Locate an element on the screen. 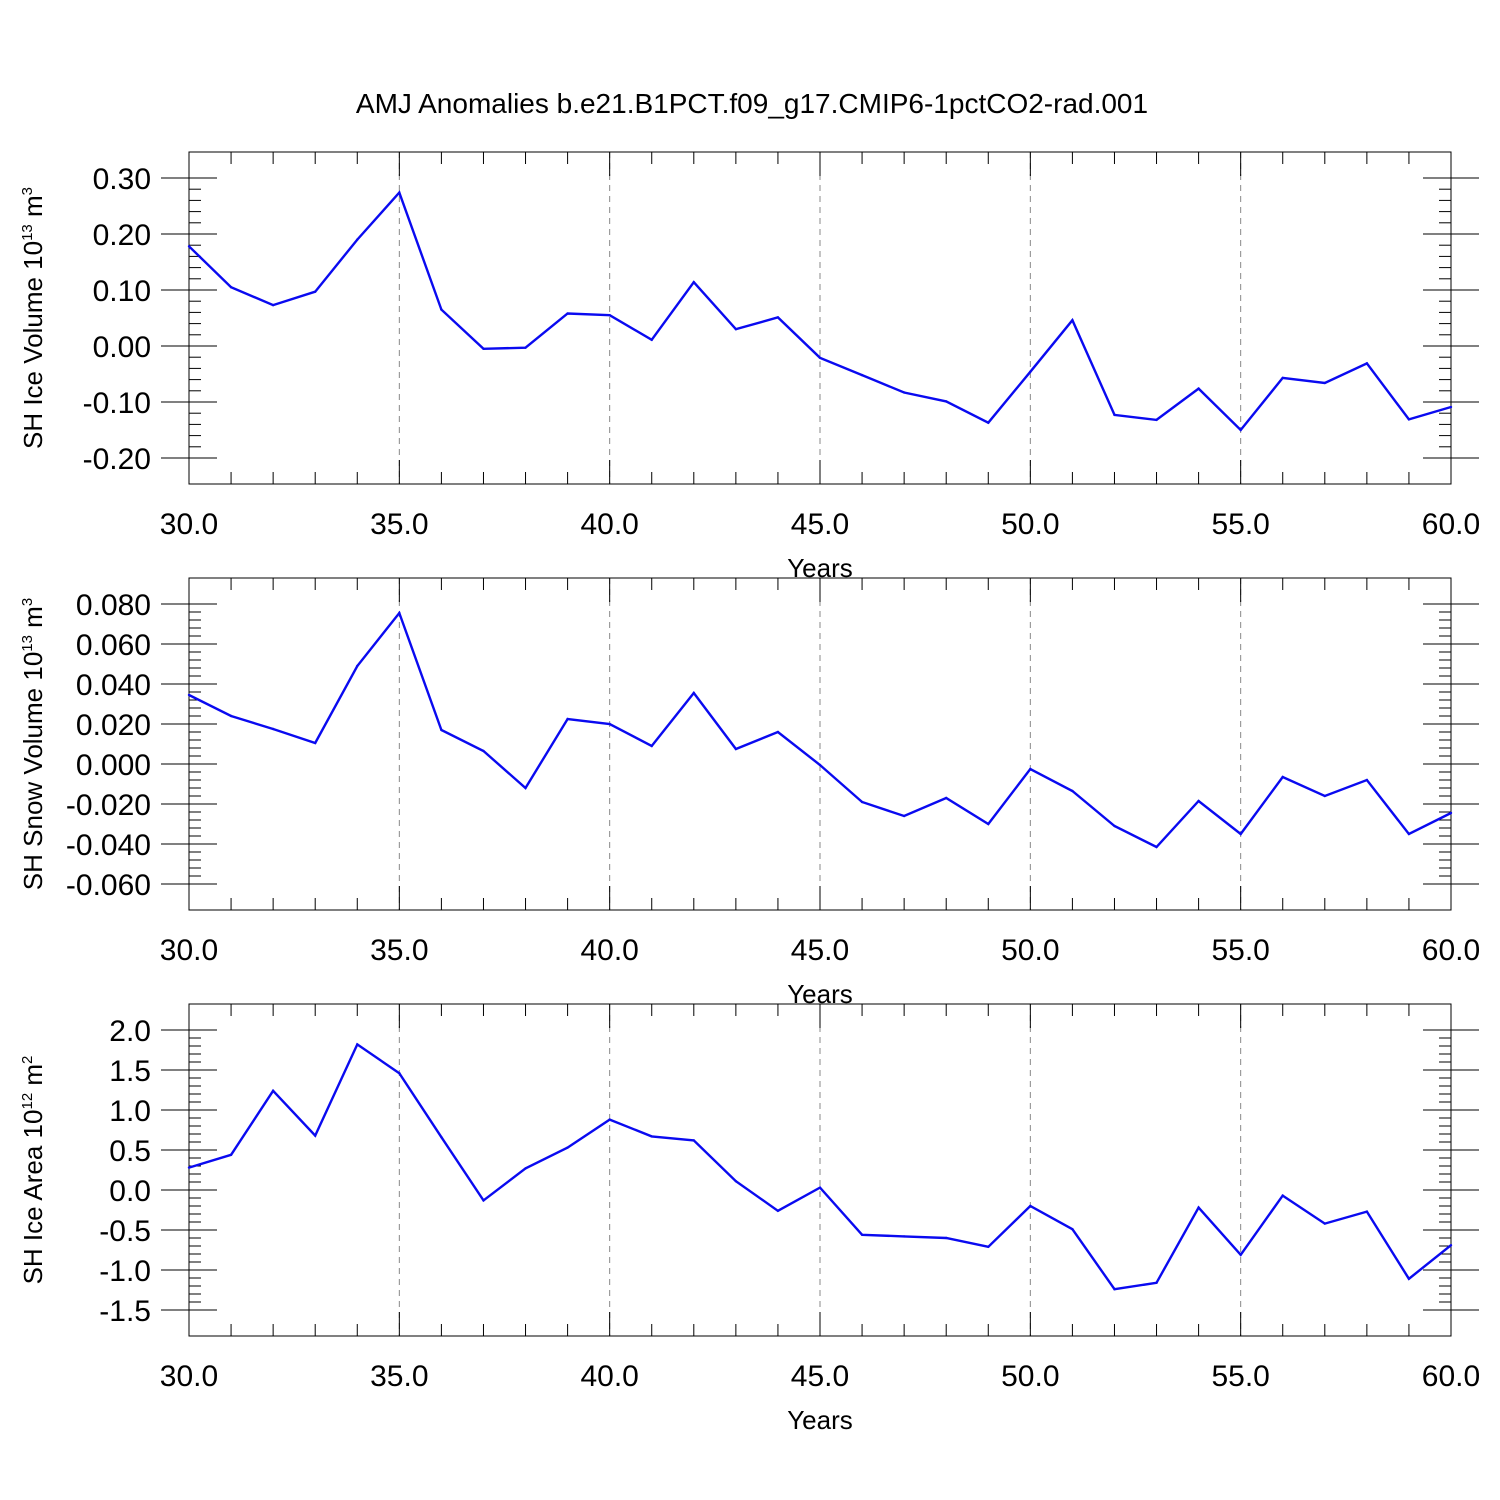 This screenshot has height=1500, width=1500. y-tick-label: -0.040 is located at coordinates (108, 845).